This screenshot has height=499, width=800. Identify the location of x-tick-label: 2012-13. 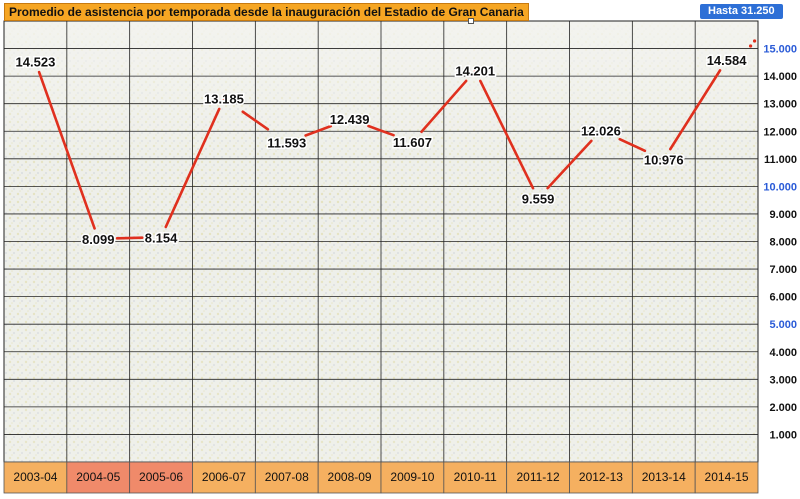
(601, 477).